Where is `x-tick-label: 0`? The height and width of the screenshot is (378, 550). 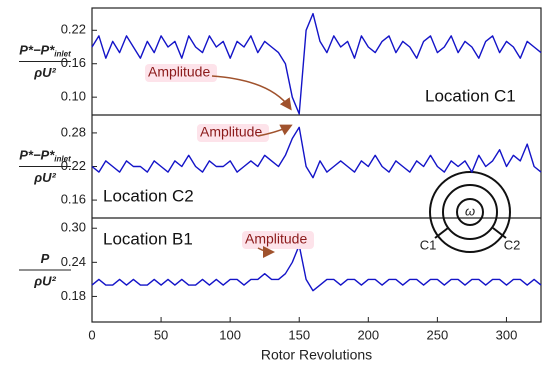 x-tick-label: 0 is located at coordinates (91, 334).